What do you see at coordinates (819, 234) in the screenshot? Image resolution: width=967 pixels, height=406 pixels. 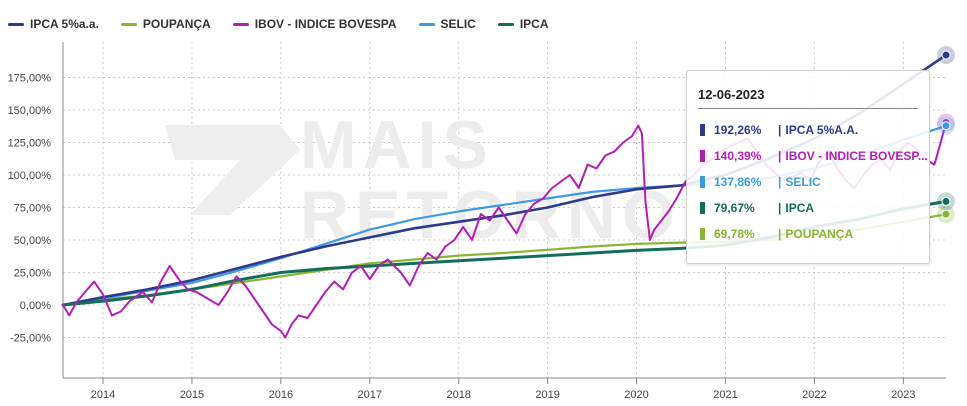 I see `tooltip-series-label: POUPANÇA` at bounding box center [819, 234].